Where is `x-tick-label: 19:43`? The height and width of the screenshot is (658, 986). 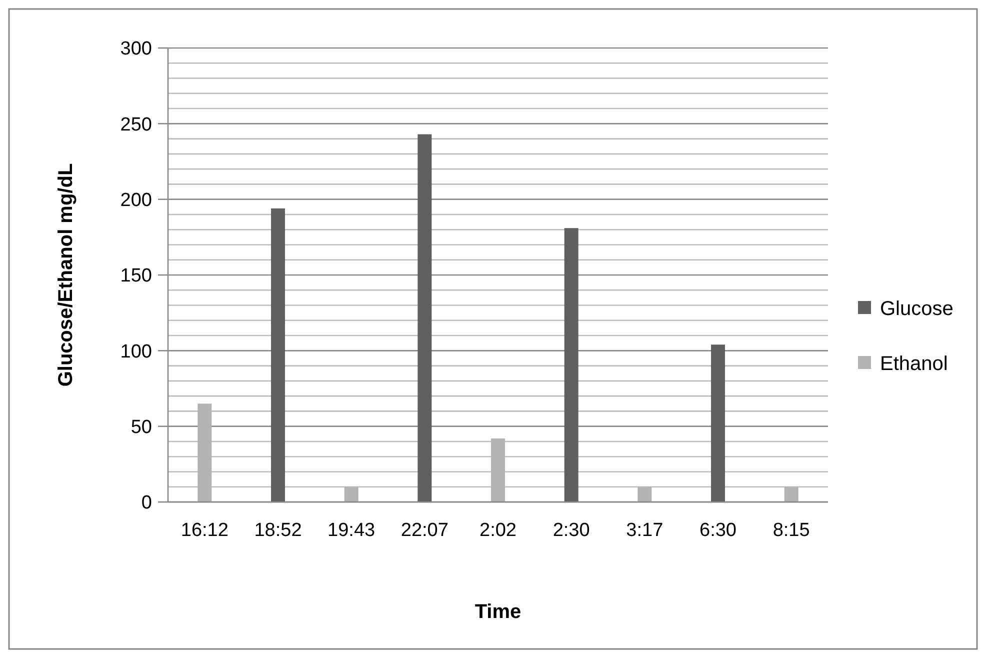 x-tick-label: 19:43 is located at coordinates (352, 530).